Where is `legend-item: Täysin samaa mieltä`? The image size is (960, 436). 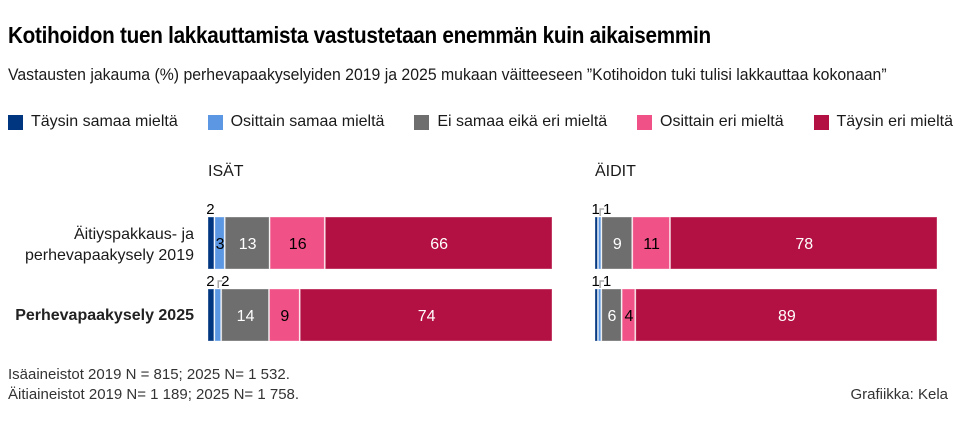
legend-item: Täysin samaa mieltä is located at coordinates (93, 122).